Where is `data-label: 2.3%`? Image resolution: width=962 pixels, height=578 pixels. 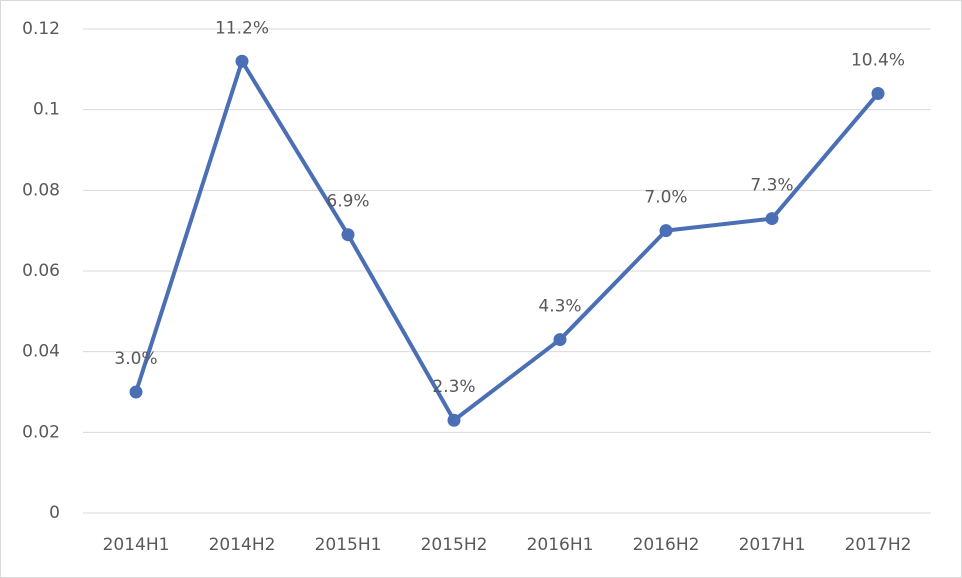 data-label: 2.3% is located at coordinates (453, 387).